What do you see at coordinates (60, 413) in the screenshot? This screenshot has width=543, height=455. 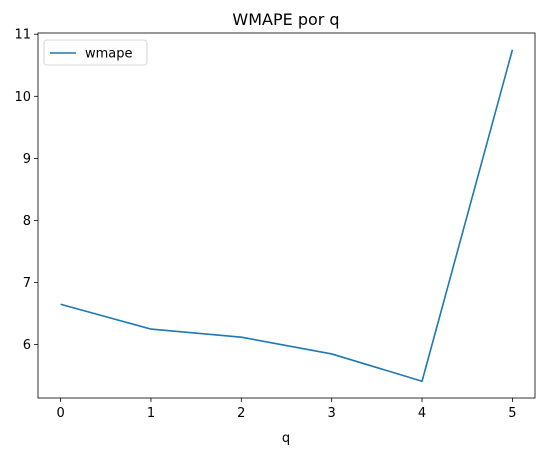 I see `x-tick-label: 0` at bounding box center [60, 413].